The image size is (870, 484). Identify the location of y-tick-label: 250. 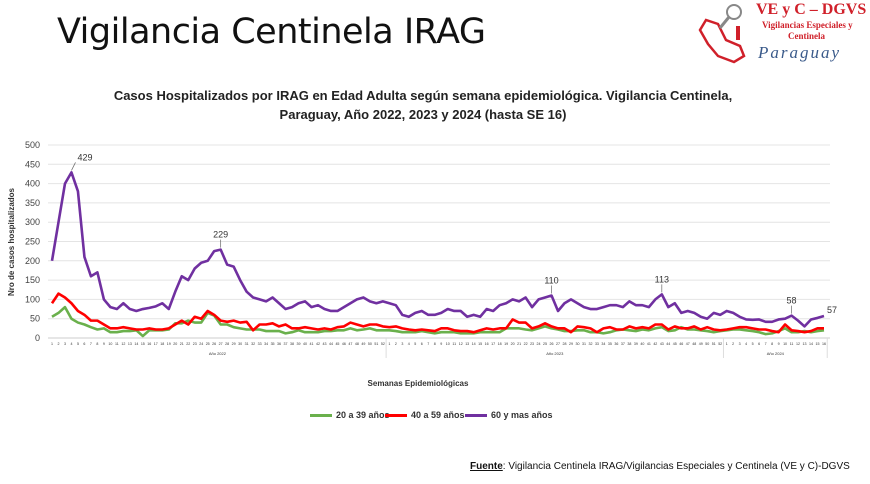
(32, 242).